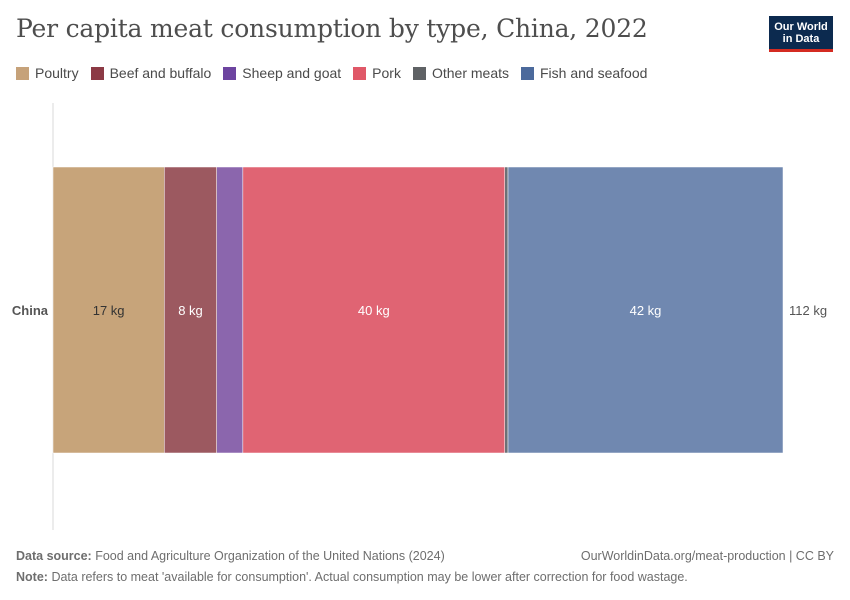 This screenshot has height=600, width=850. Describe the element at coordinates (801, 27) in the screenshot. I see `logo-line-1: Our World` at that location.